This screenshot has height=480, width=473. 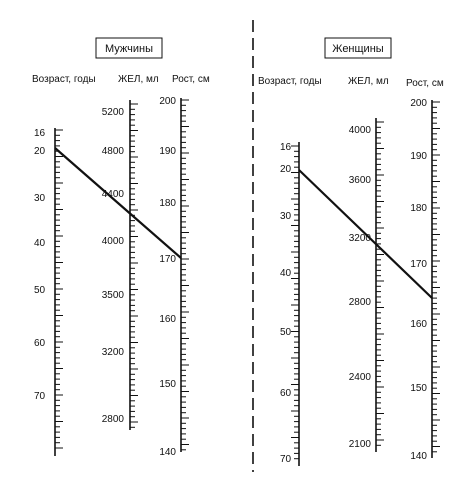 I want to click on men-height-label-140: 140, so click(x=167, y=452).